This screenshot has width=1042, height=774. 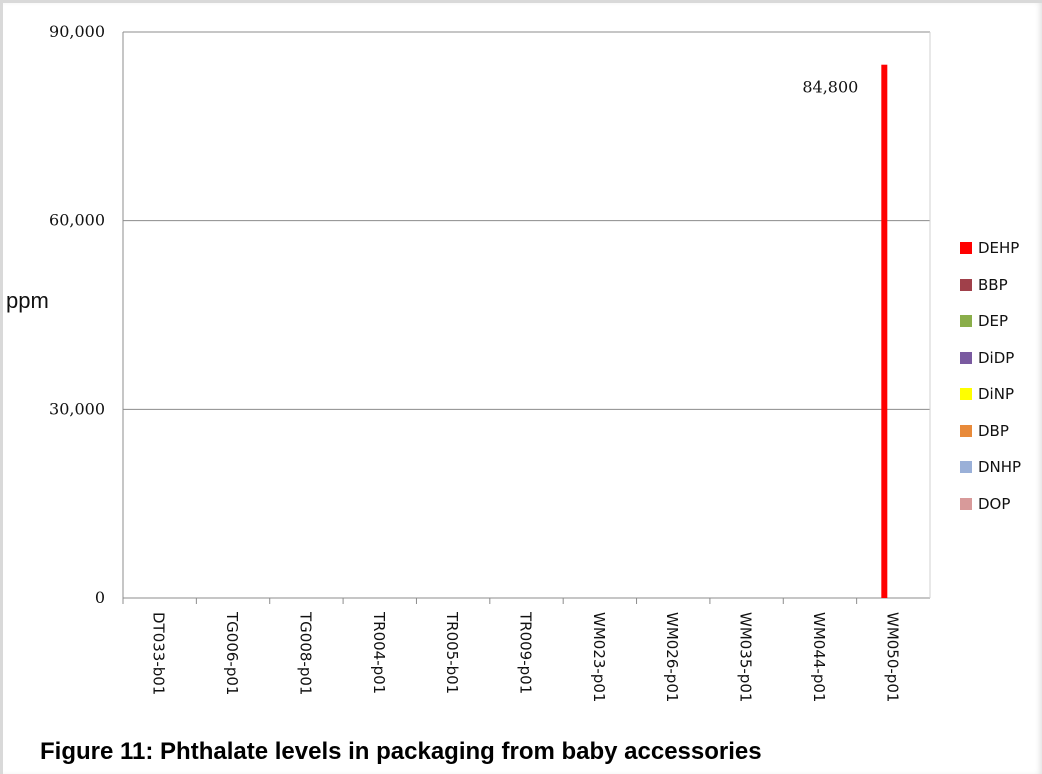 What do you see at coordinates (819, 657) in the screenshot?
I see `x-tick-label: WM044-p01` at bounding box center [819, 657].